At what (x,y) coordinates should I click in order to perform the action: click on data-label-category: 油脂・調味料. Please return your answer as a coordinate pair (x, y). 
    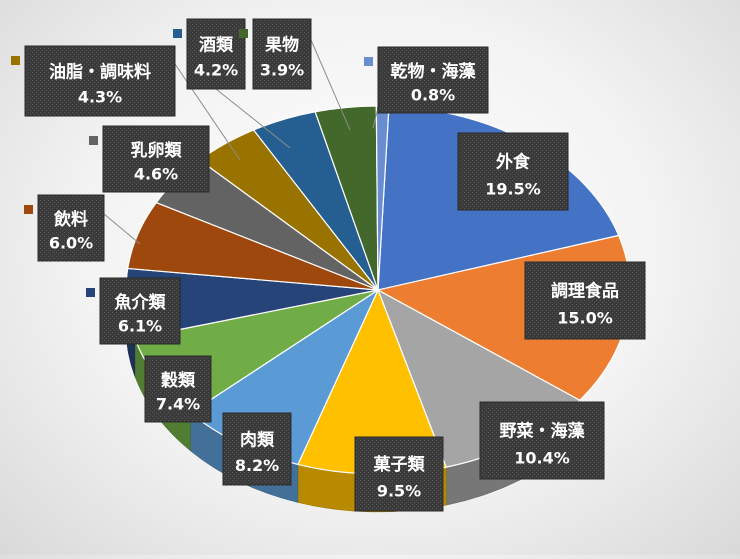
    Looking at the image, I should click on (100, 72).